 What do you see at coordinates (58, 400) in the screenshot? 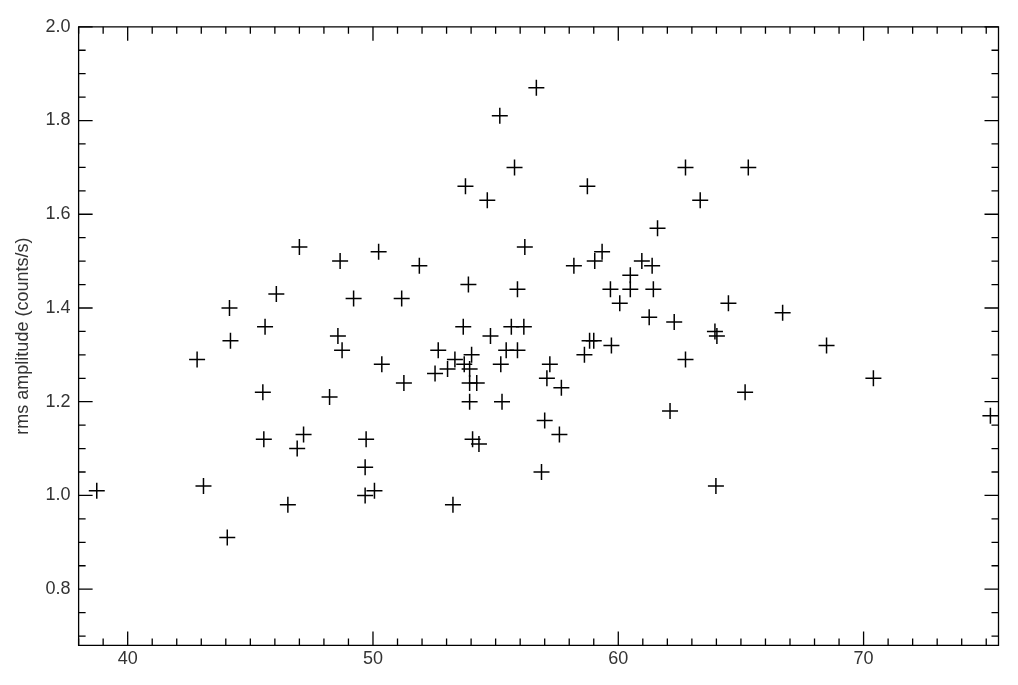
I see `y-tick-label: 1.2` at bounding box center [58, 400].